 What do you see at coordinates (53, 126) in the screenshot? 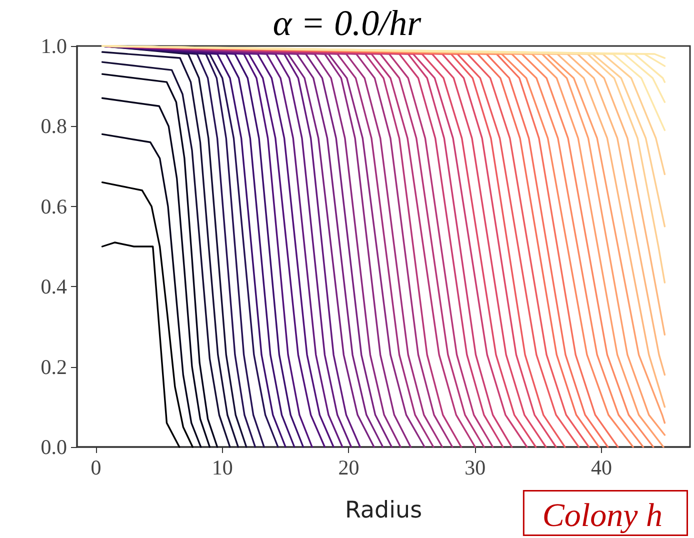
I see `y-tick-label: 0.8` at bounding box center [53, 126].